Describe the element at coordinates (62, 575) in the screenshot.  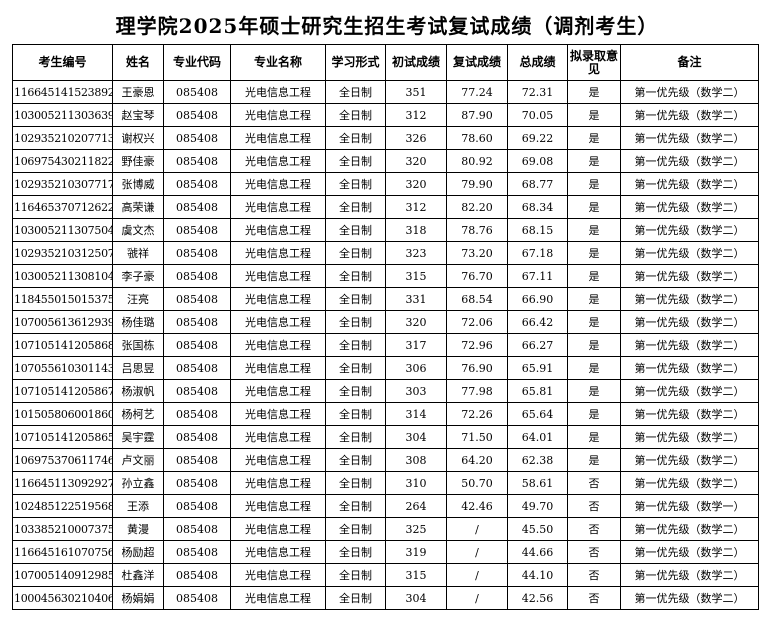
I see `cell-candidate-id: 107005140912985` at that location.